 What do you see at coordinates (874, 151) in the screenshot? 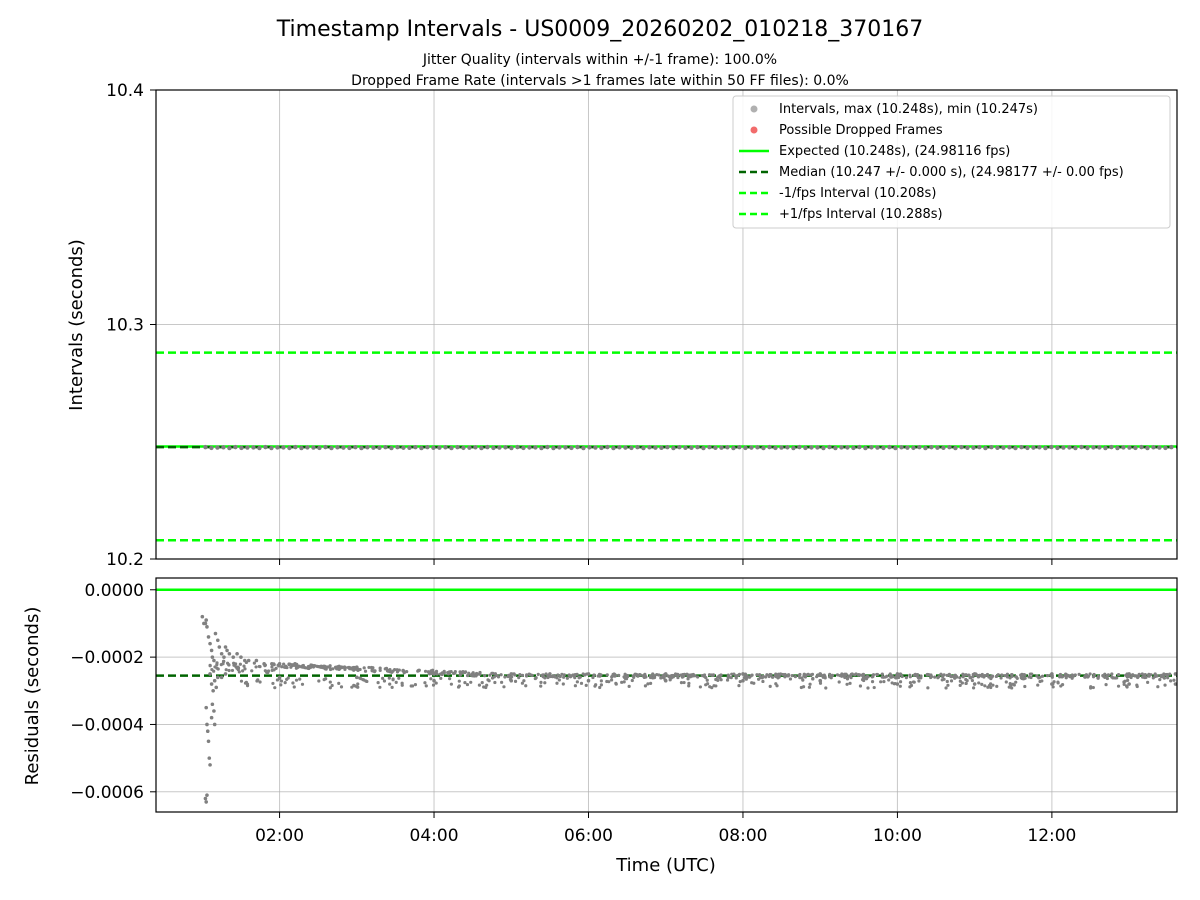
I see `legend-item-expected: Expected (10.248s), (24.98116 fps)` at bounding box center [874, 151].